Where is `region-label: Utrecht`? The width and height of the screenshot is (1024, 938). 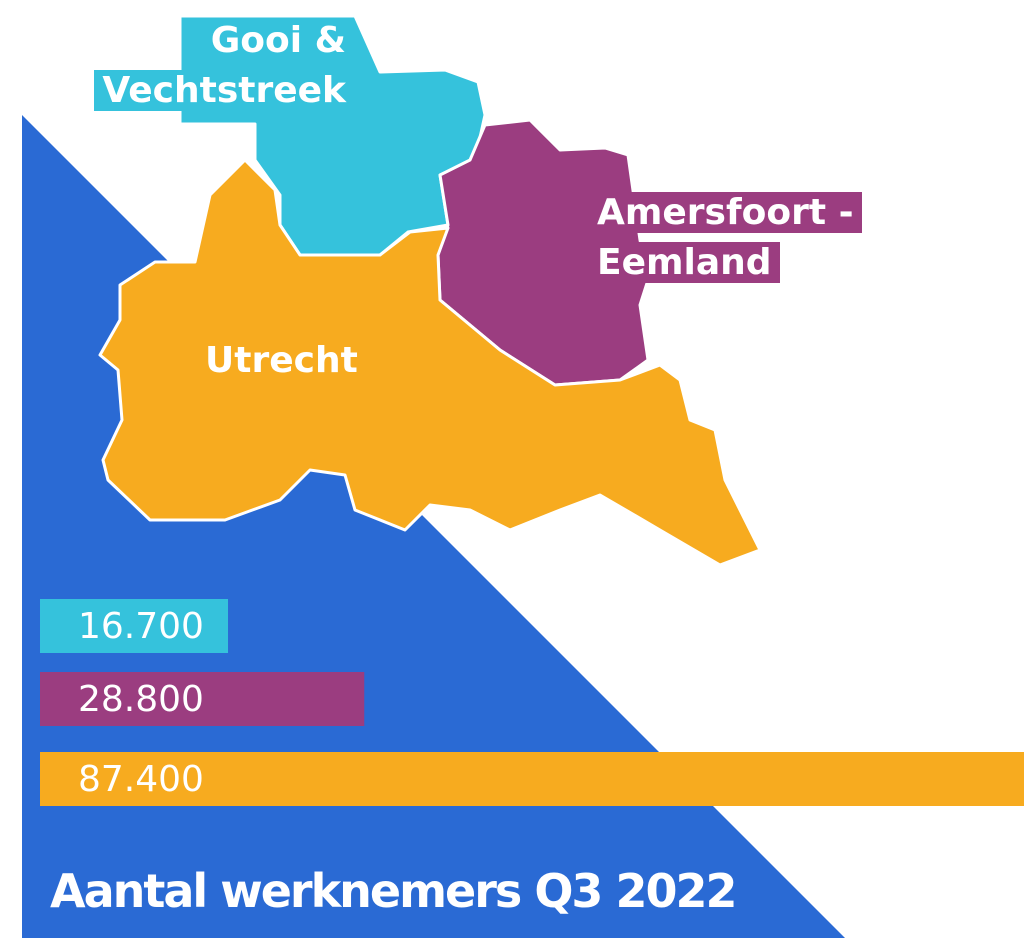
region-label: Utrecht is located at coordinates (347, 361).